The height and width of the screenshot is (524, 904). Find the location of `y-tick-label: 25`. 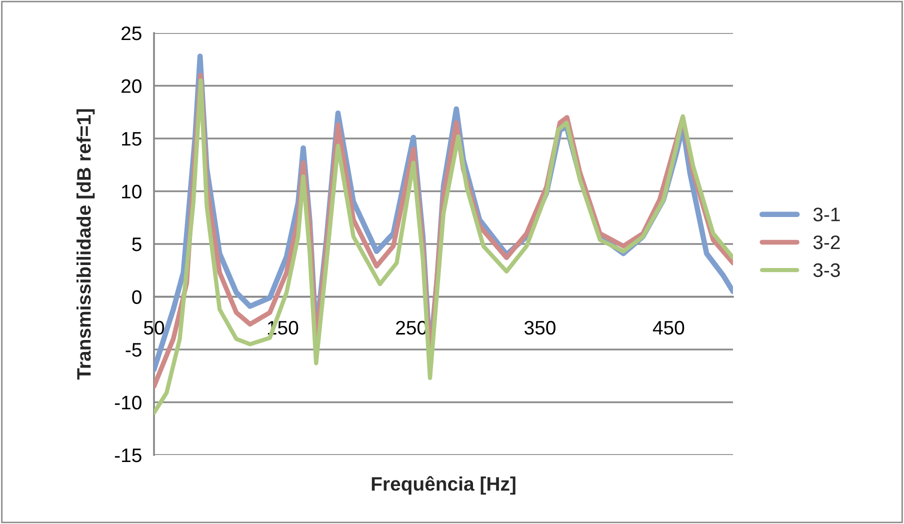

y-tick-label: 25 is located at coordinates (132, 33).